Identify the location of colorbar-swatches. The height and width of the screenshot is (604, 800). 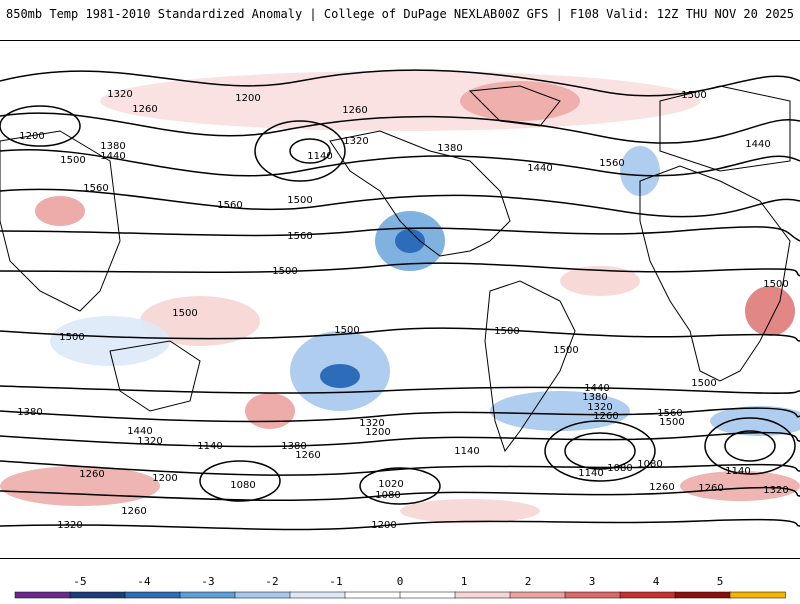
(400, 595).